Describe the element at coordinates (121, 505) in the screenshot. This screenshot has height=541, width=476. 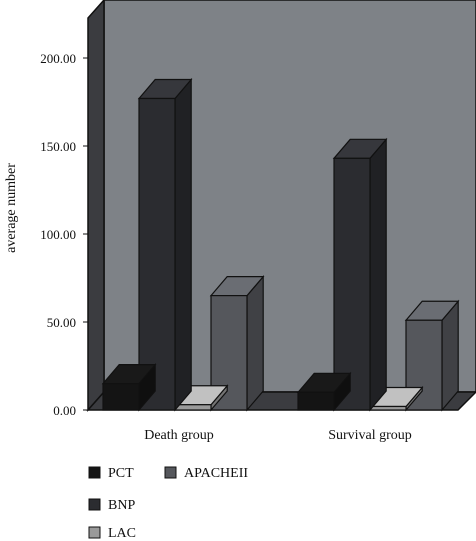
I see `legend-label: BNP` at that location.